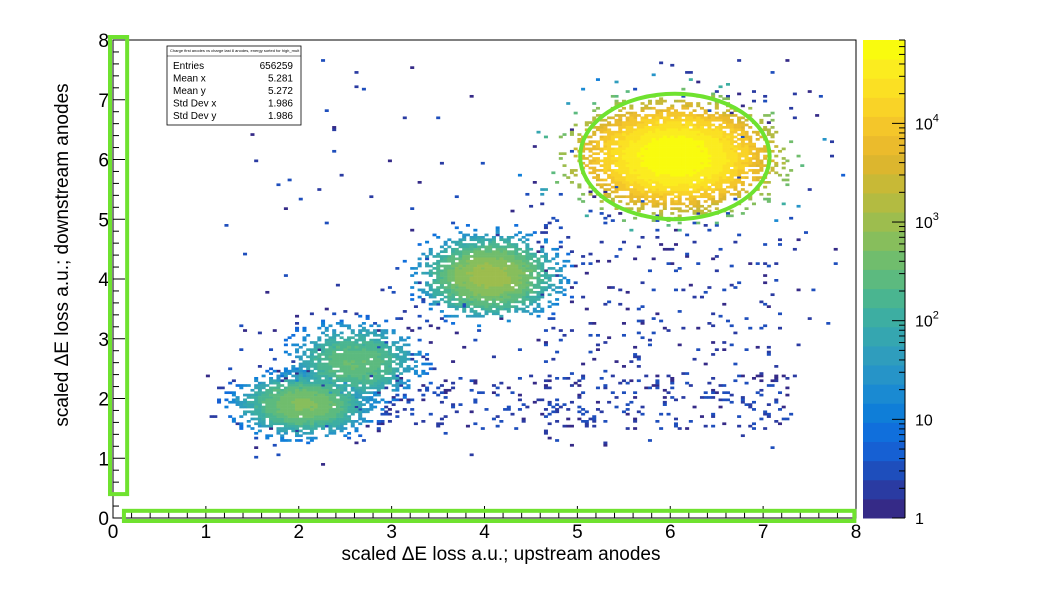  What do you see at coordinates (188, 66) in the screenshot?
I see `stats-row-label: Entries` at bounding box center [188, 66].